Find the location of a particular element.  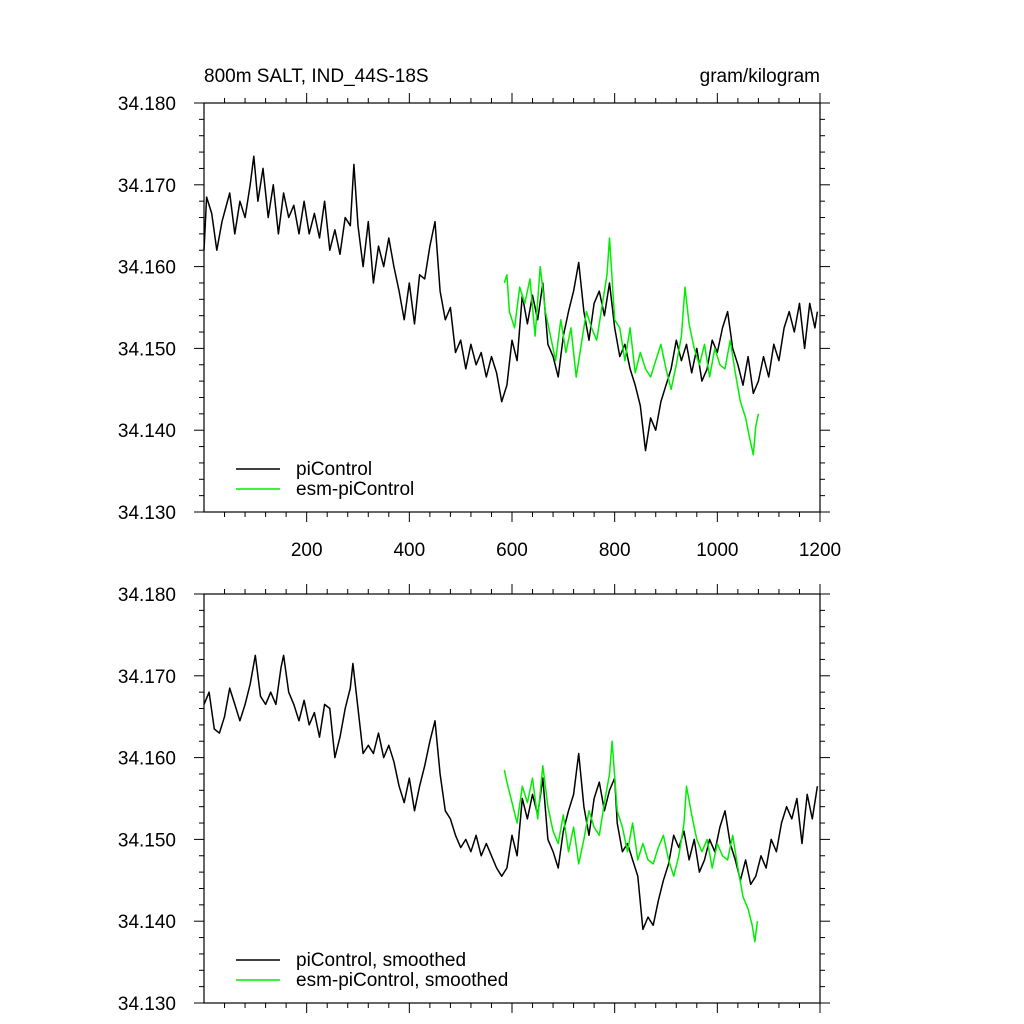

bottom-y-tick-label: 34.160 is located at coordinates (147, 759).